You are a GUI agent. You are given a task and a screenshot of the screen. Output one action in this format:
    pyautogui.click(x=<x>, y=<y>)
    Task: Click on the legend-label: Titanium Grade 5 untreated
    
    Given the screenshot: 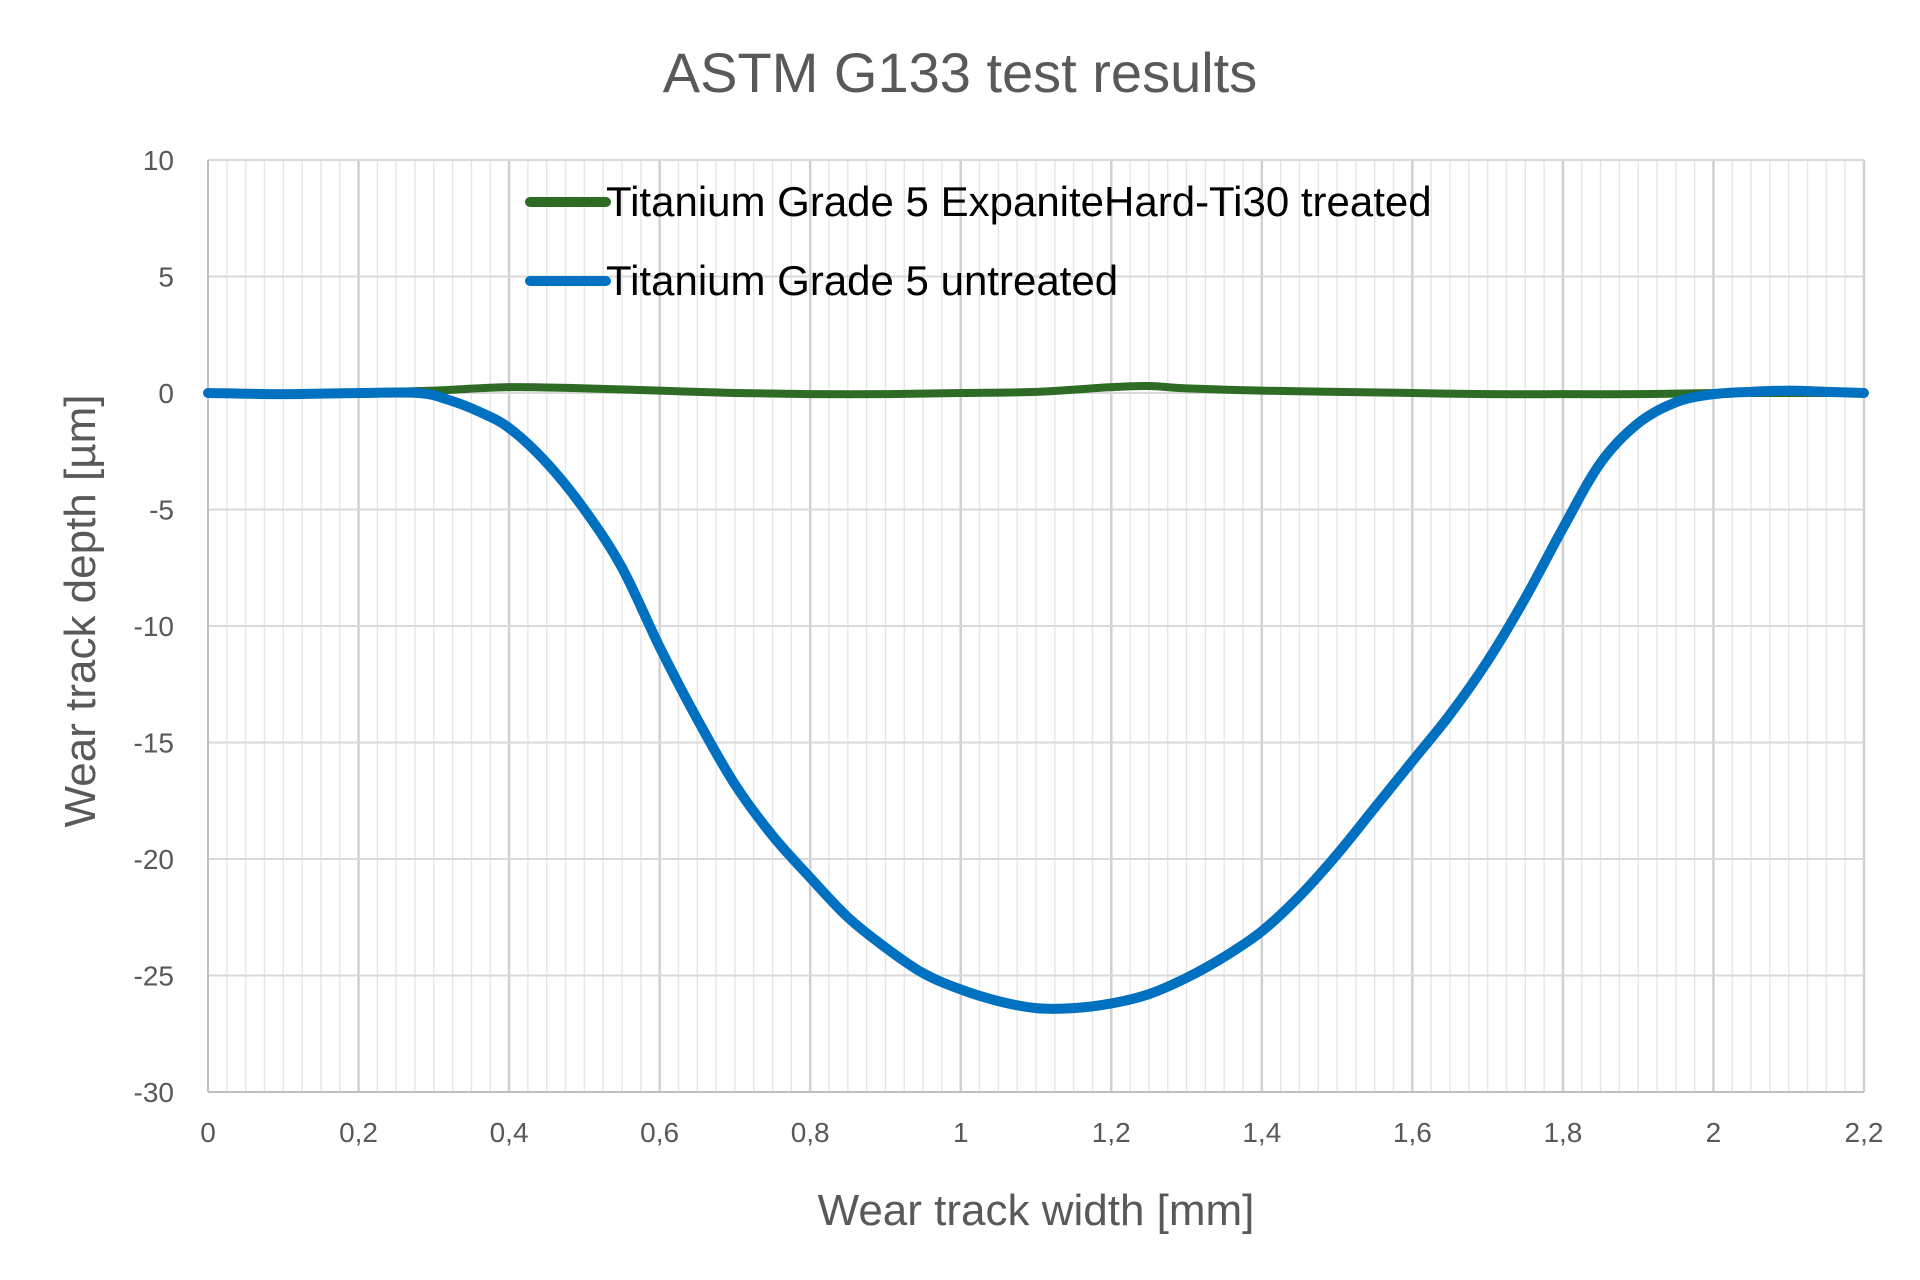 What is the action you would take?
    pyautogui.click(x=862, y=280)
    